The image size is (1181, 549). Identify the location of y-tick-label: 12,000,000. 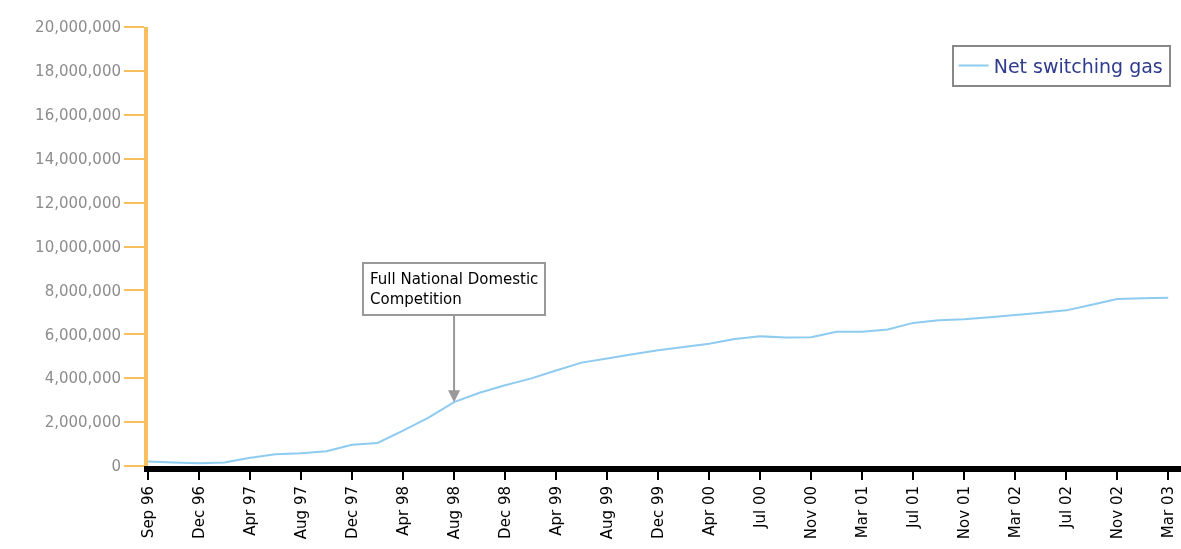
(78, 202).